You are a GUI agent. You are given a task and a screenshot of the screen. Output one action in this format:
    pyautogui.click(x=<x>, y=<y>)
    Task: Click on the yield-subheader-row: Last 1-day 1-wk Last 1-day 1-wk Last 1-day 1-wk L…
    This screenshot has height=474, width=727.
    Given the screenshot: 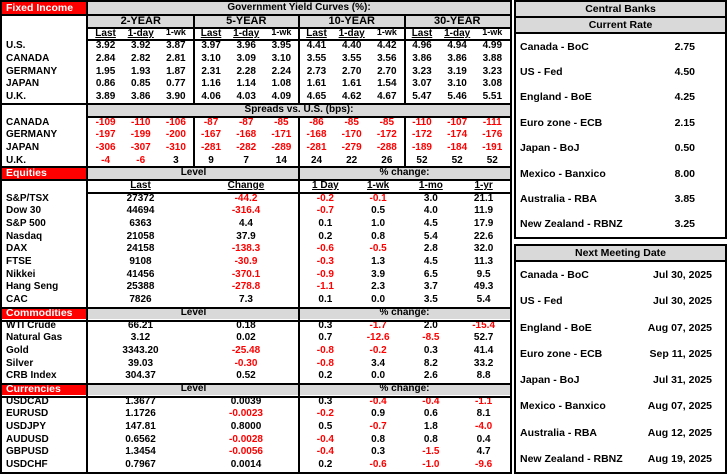 What is the action you would take?
    pyautogui.click(x=256, y=33)
    